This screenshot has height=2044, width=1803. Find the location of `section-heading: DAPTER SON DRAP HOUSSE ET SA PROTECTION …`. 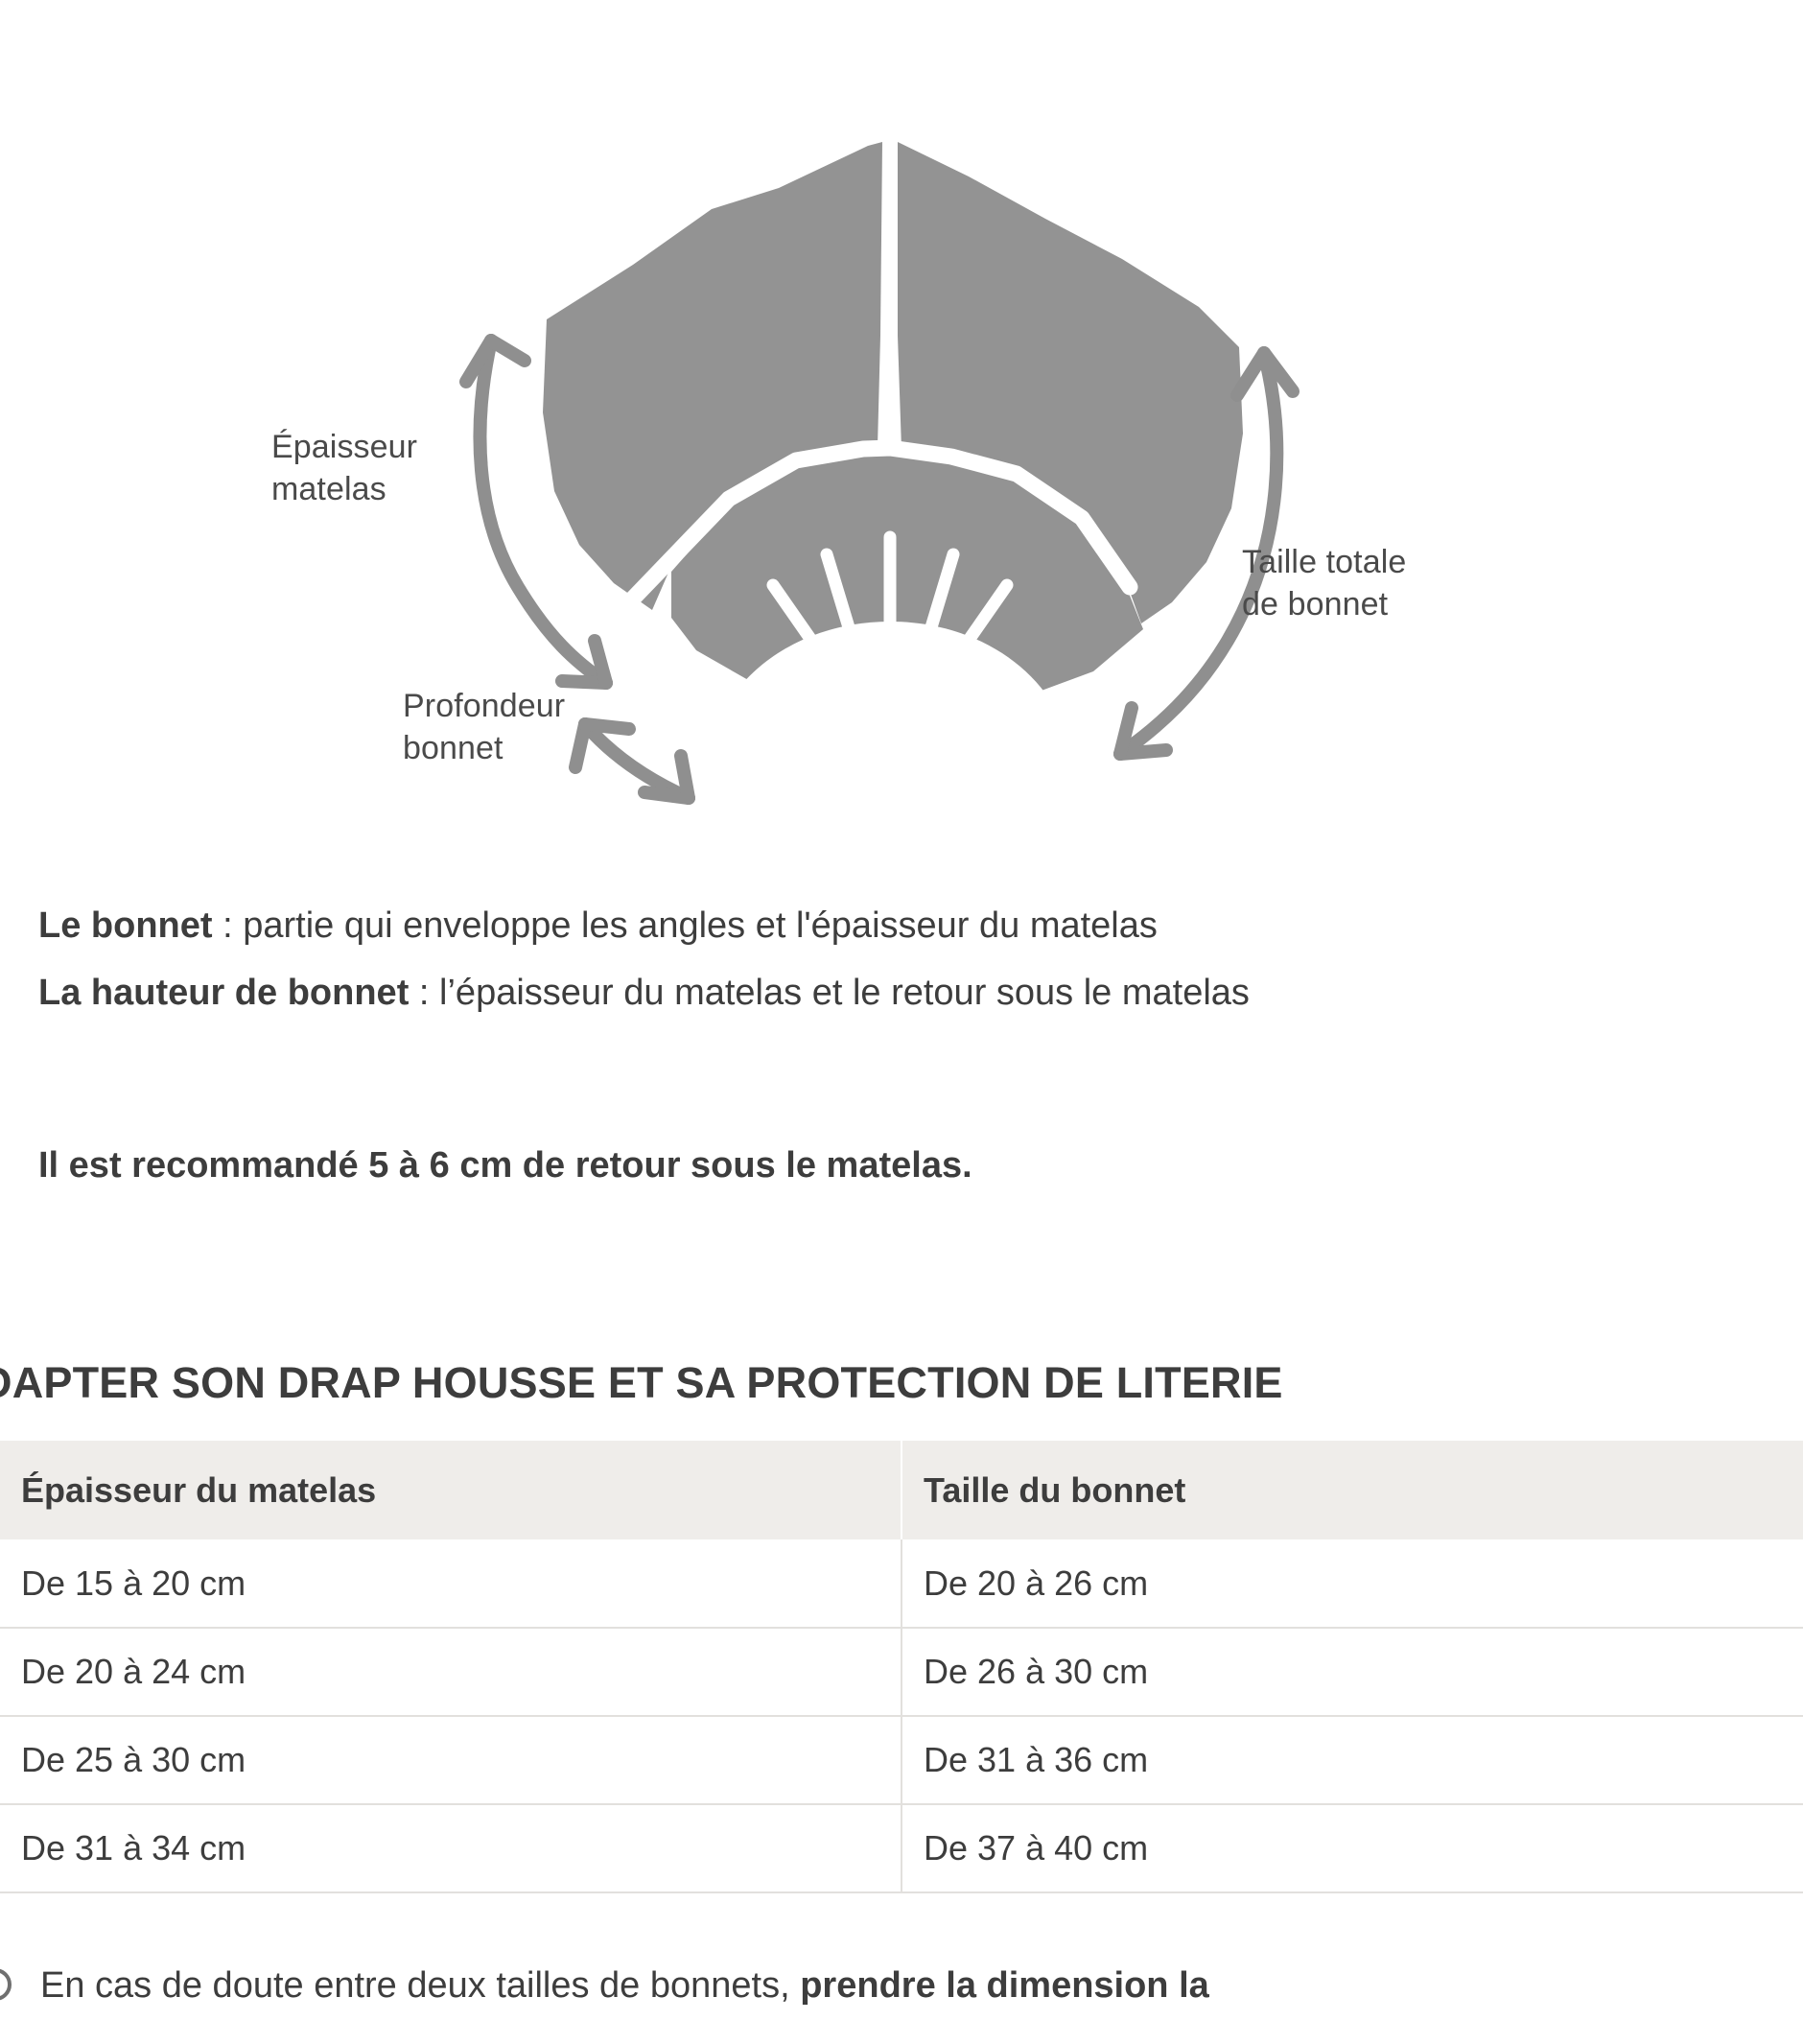

section-heading: DAPTER SON DRAP HOUSSE ET SA PROTECTION … is located at coordinates (641, 1382).